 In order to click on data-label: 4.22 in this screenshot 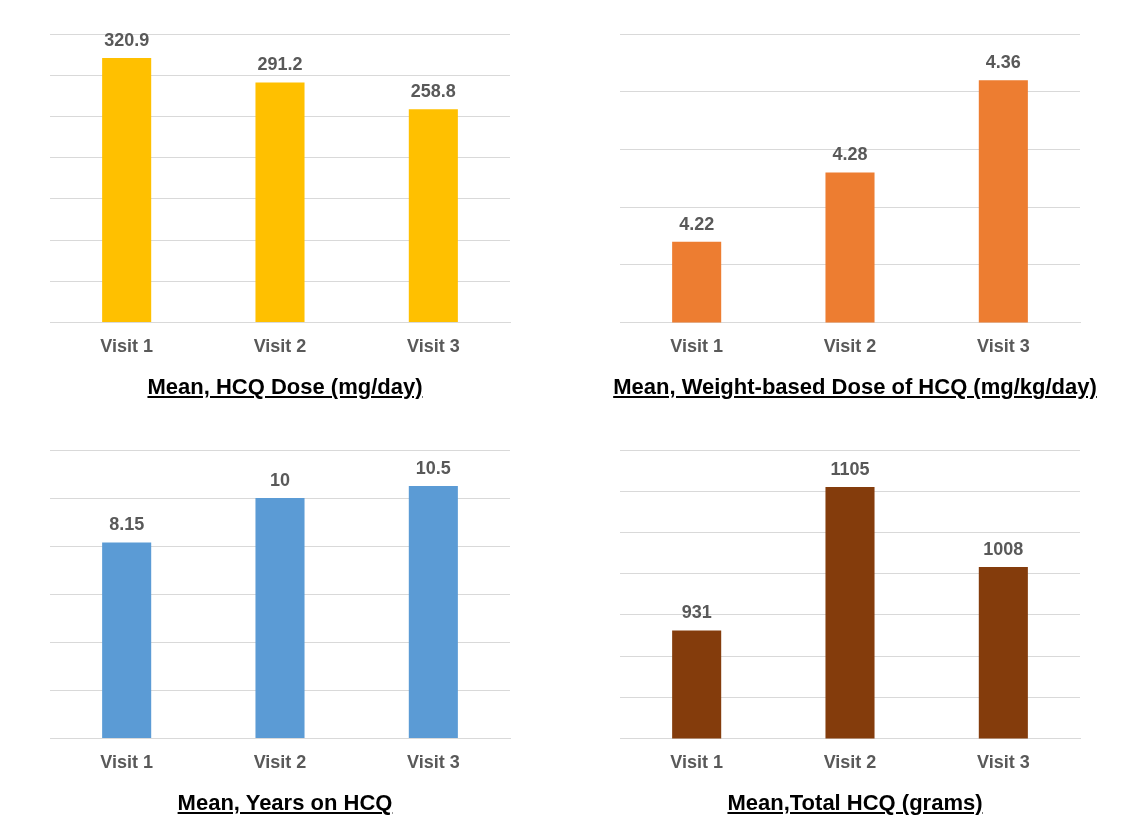, I will do `click(697, 223)`.